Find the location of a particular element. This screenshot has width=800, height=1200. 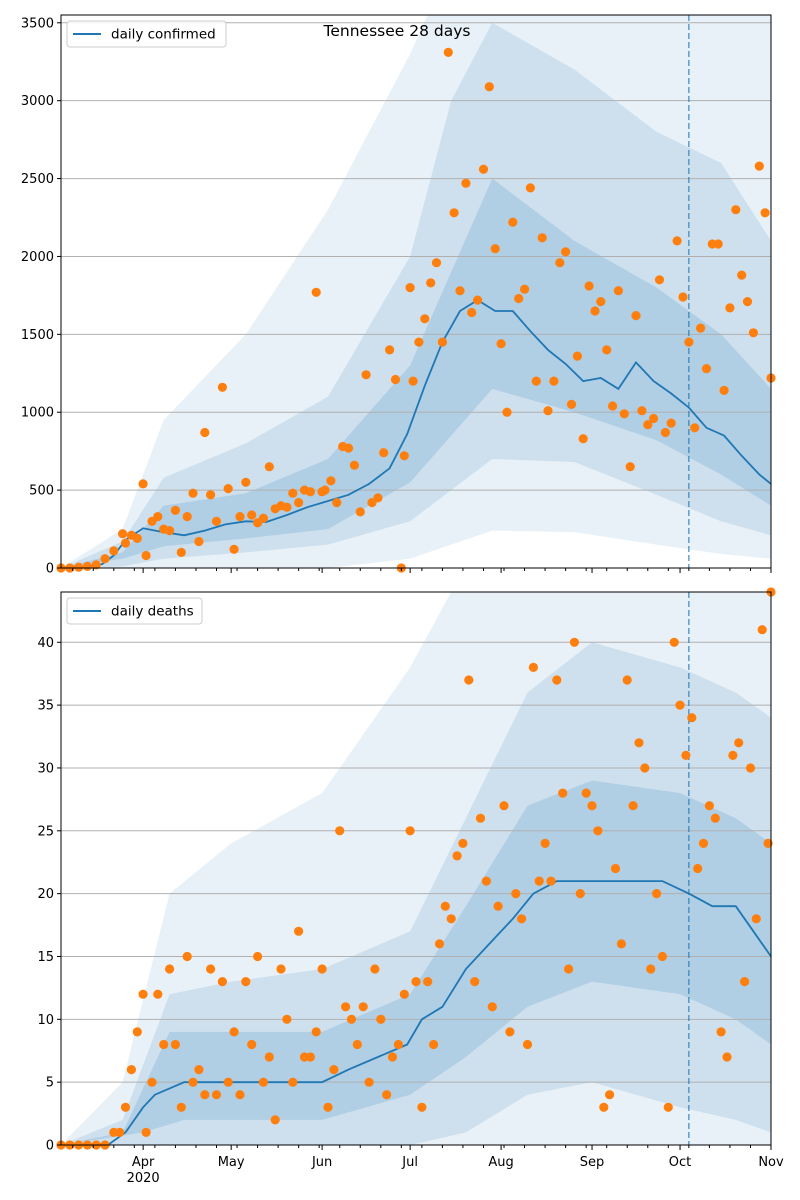

confirmed-y-tick-label: 2000 is located at coordinates (37, 257).